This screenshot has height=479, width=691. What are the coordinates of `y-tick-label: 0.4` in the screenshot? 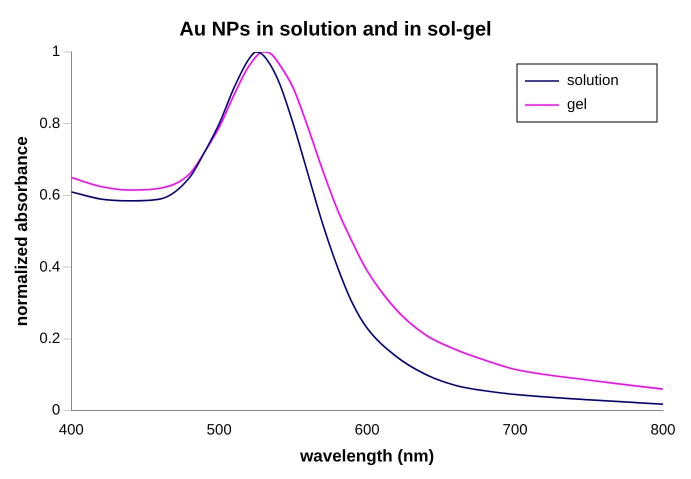 It's located at (49, 267).